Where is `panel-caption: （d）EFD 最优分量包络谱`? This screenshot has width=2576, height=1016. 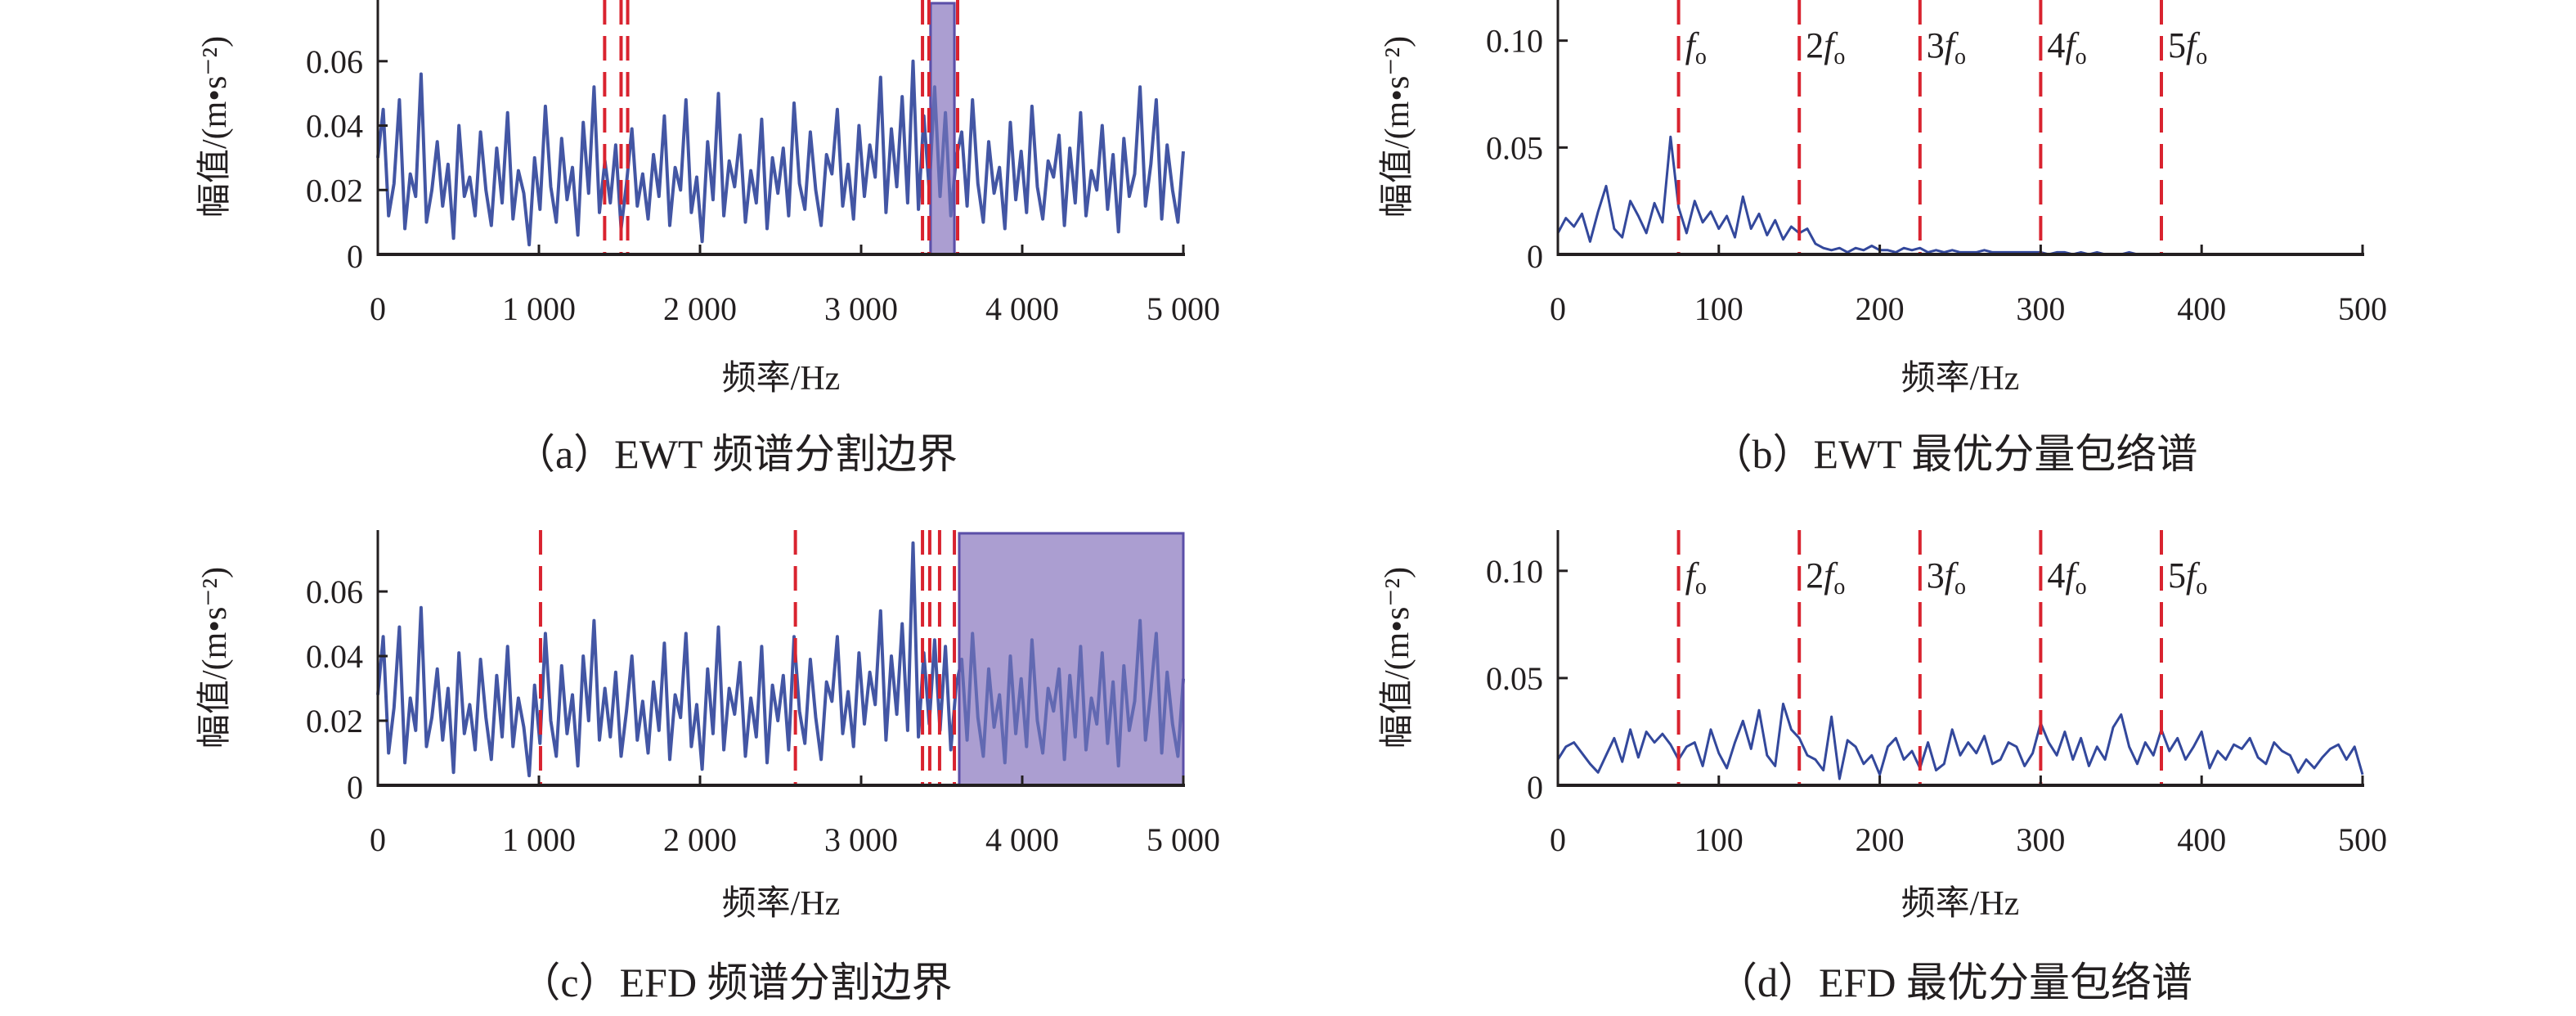
panel-caption: （d）EFD 最优分量包络谱 is located at coordinates (1954, 982).